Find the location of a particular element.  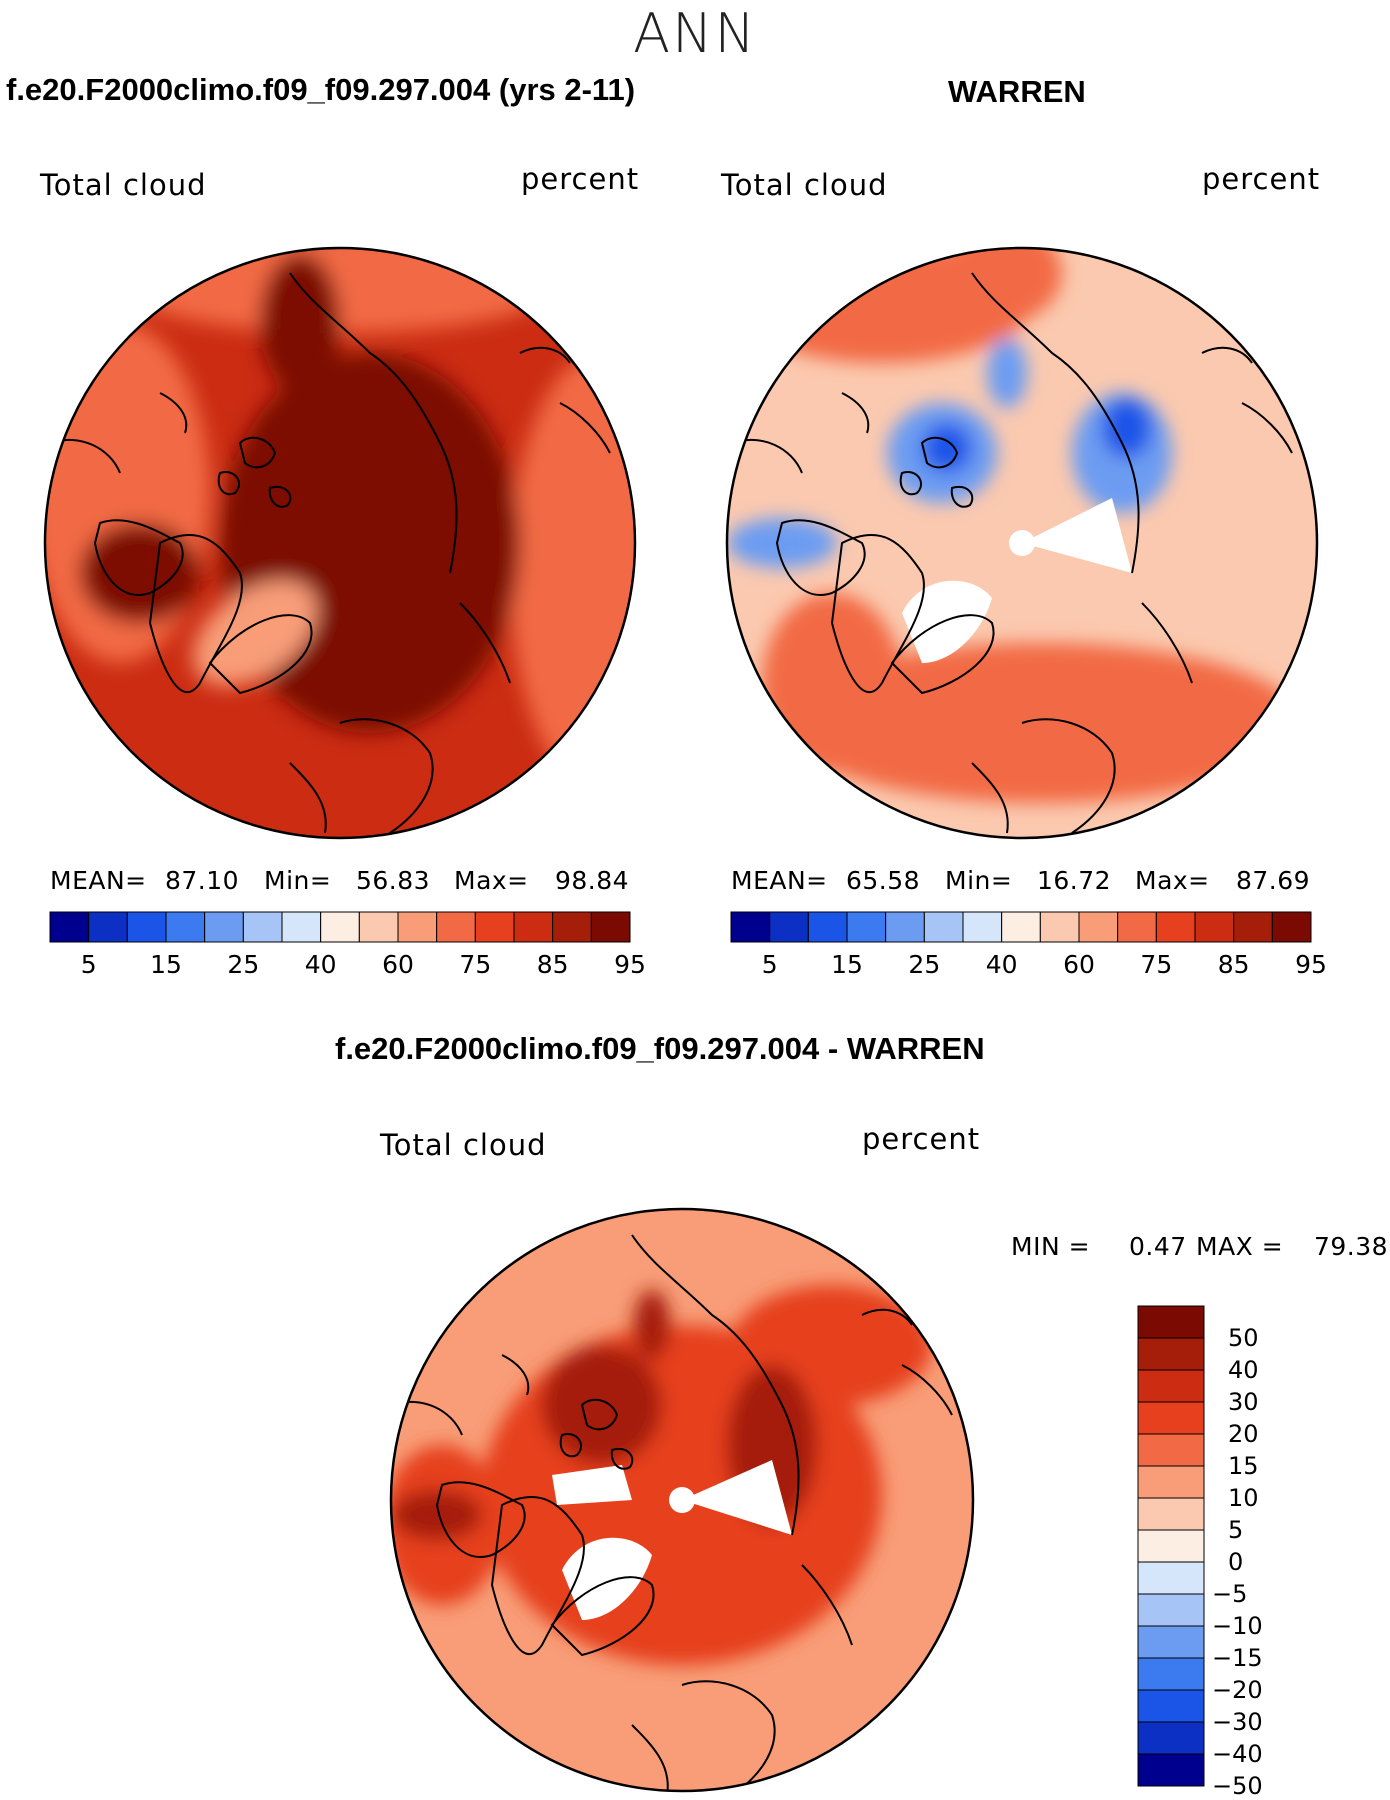

panel-2-colorbar is located at coordinates (1021, 927).